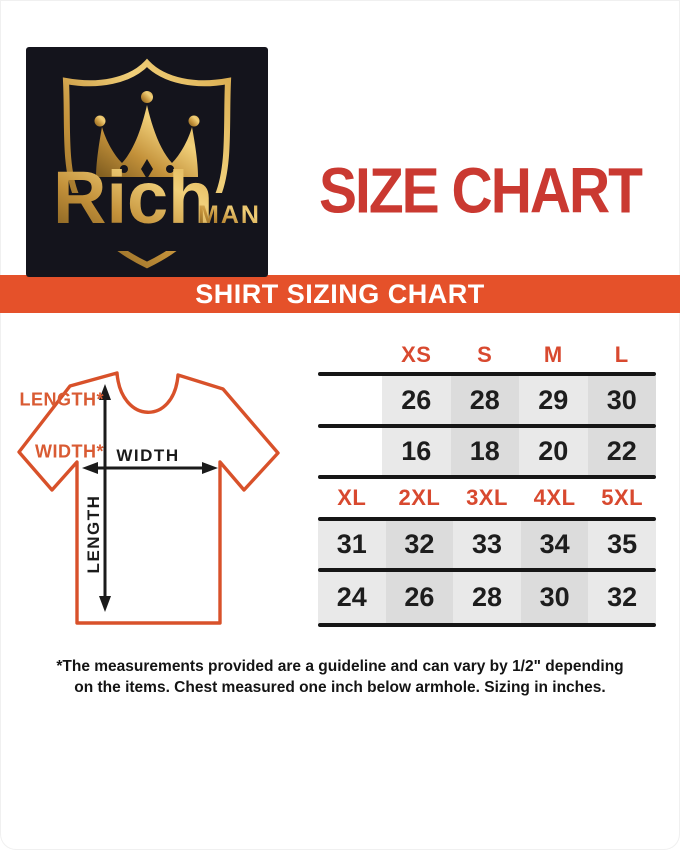 This screenshot has height=850, width=680. I want to click on size-header-4xl: 4XL, so click(554, 497).